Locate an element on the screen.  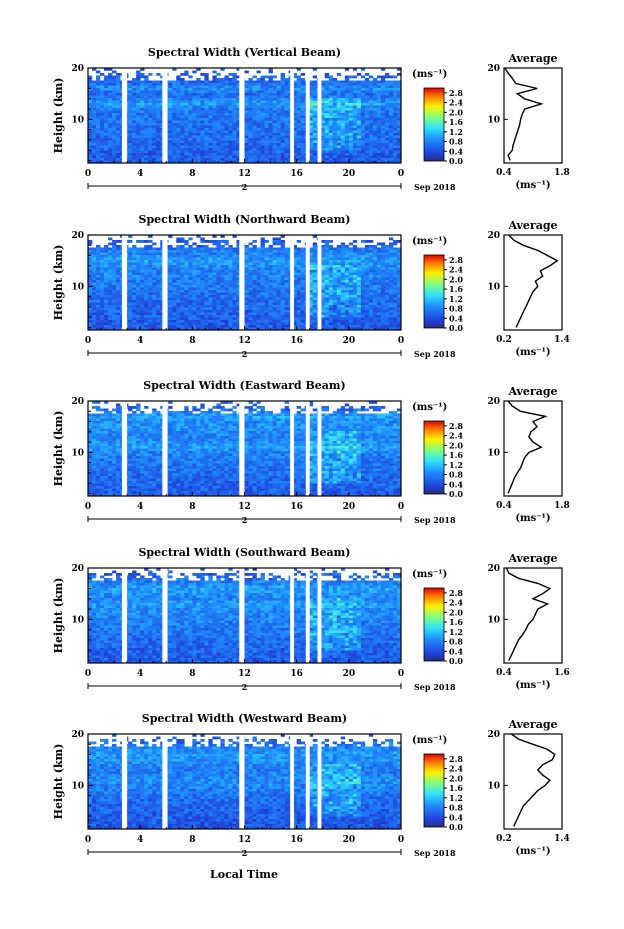
data-gap is located at coordinates (124, 115).